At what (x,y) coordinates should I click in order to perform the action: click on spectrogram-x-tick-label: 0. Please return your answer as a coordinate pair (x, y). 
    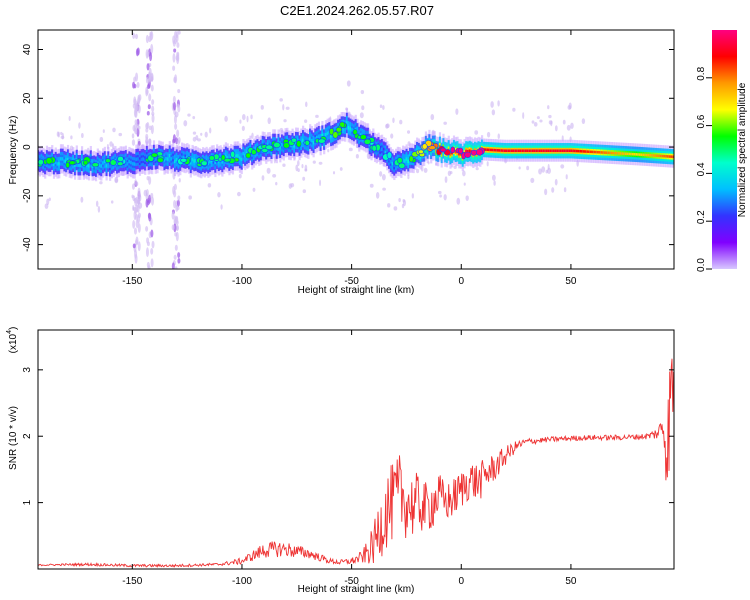
    Looking at the image, I should click on (461, 281).